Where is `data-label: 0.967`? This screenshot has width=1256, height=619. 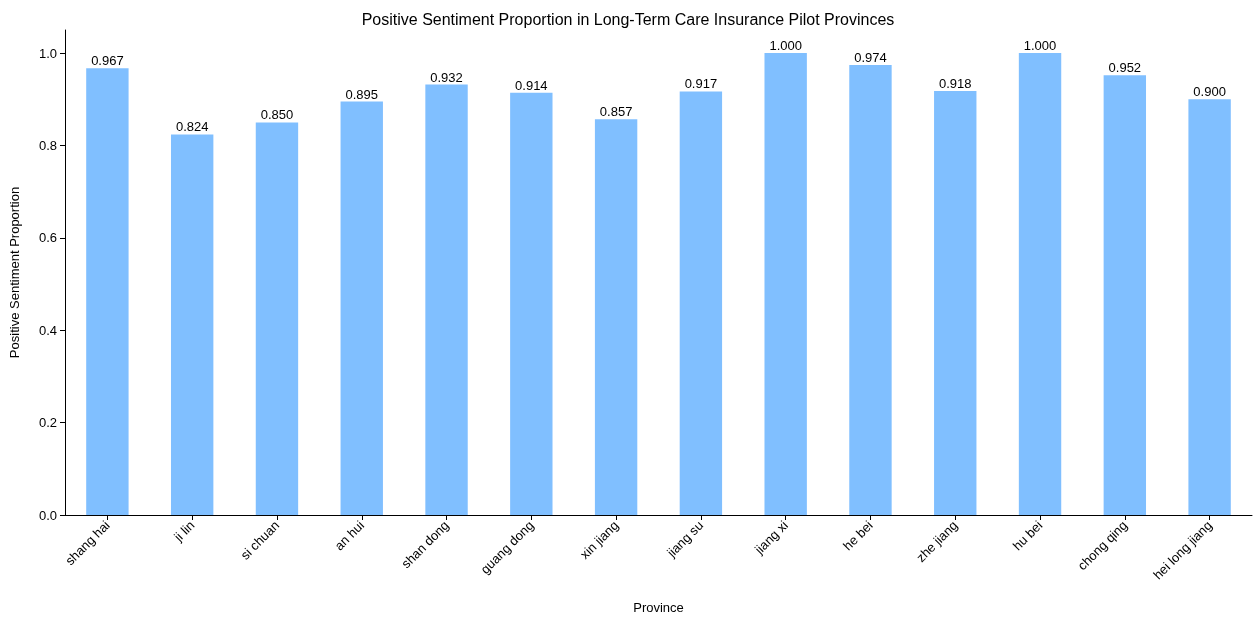
data-label: 0.967 is located at coordinates (107, 61).